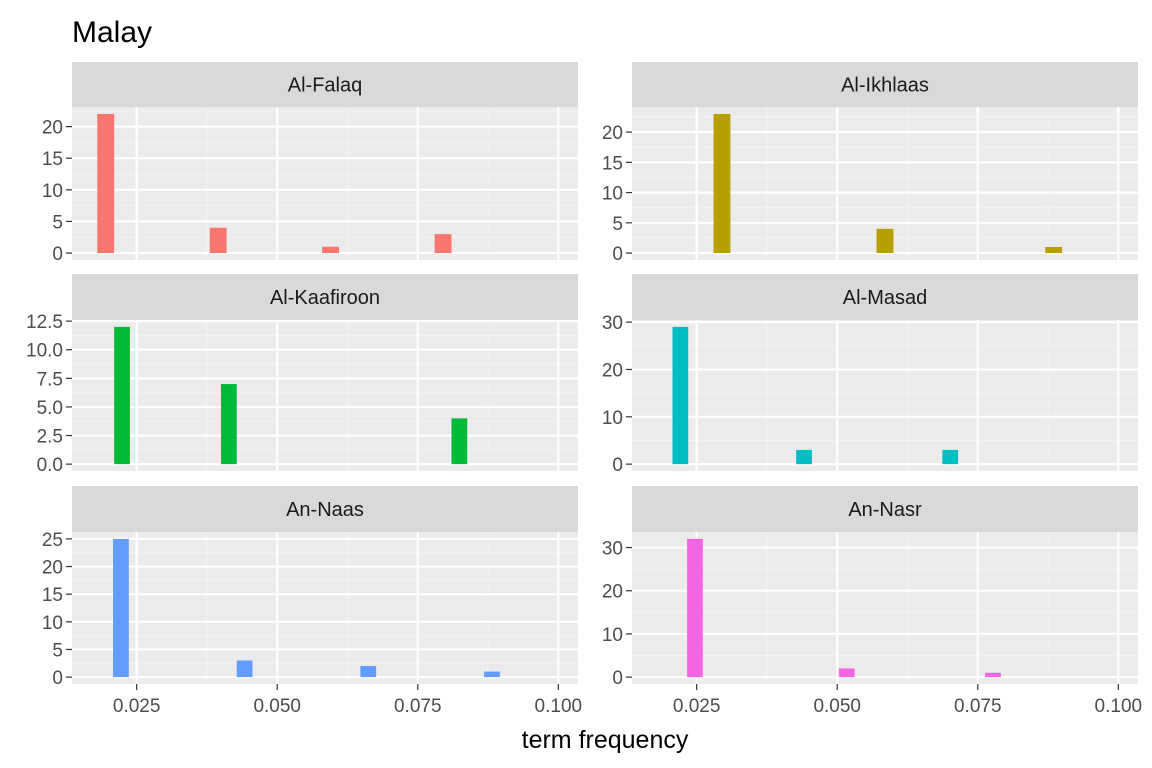  I want to click on facet-strip-label: Al-Masad, so click(885, 298).